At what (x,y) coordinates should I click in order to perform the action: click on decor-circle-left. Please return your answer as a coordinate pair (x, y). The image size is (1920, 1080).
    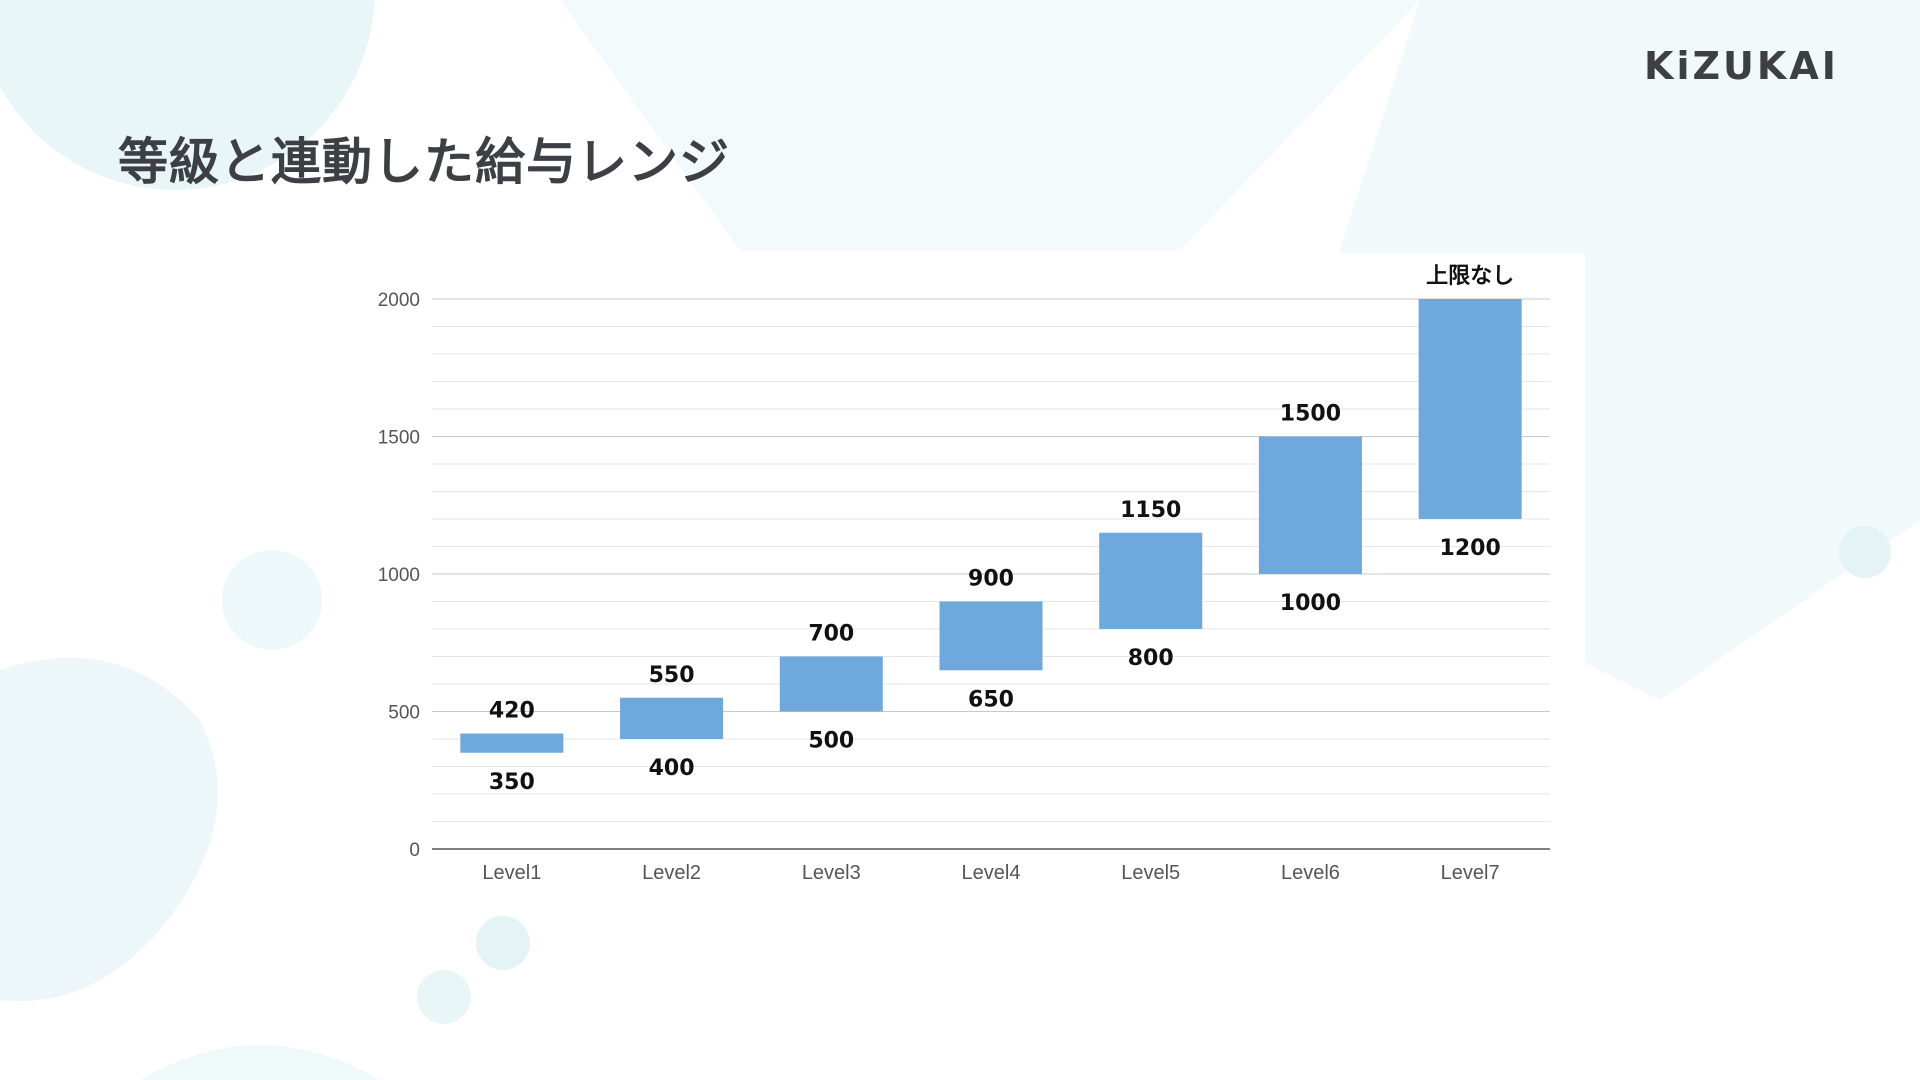
    Looking at the image, I should click on (272, 600).